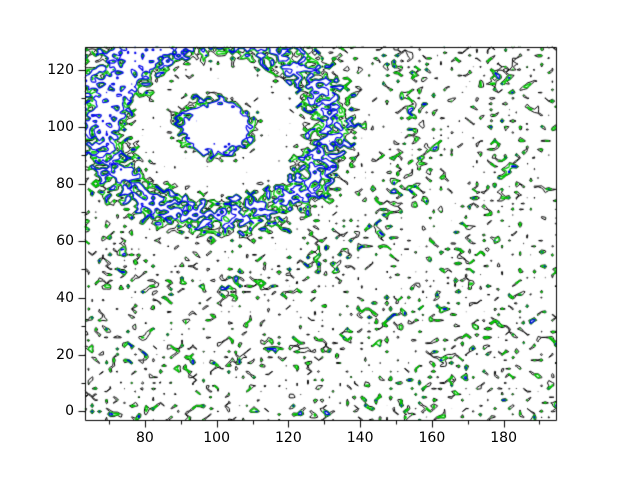  What do you see at coordinates (60, 70) in the screenshot?
I see `y-tick-label: 120` at bounding box center [60, 70].